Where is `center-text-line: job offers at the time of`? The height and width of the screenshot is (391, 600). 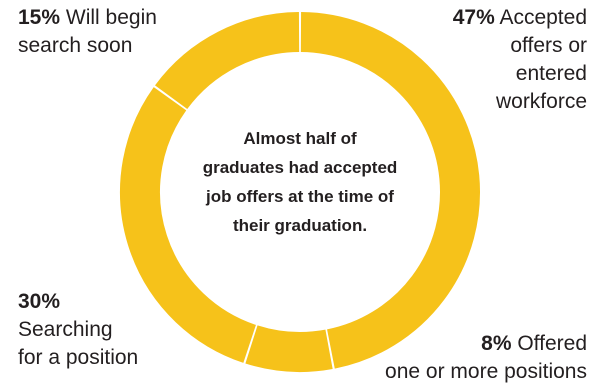 center-text-line: job offers at the time of is located at coordinates (300, 196).